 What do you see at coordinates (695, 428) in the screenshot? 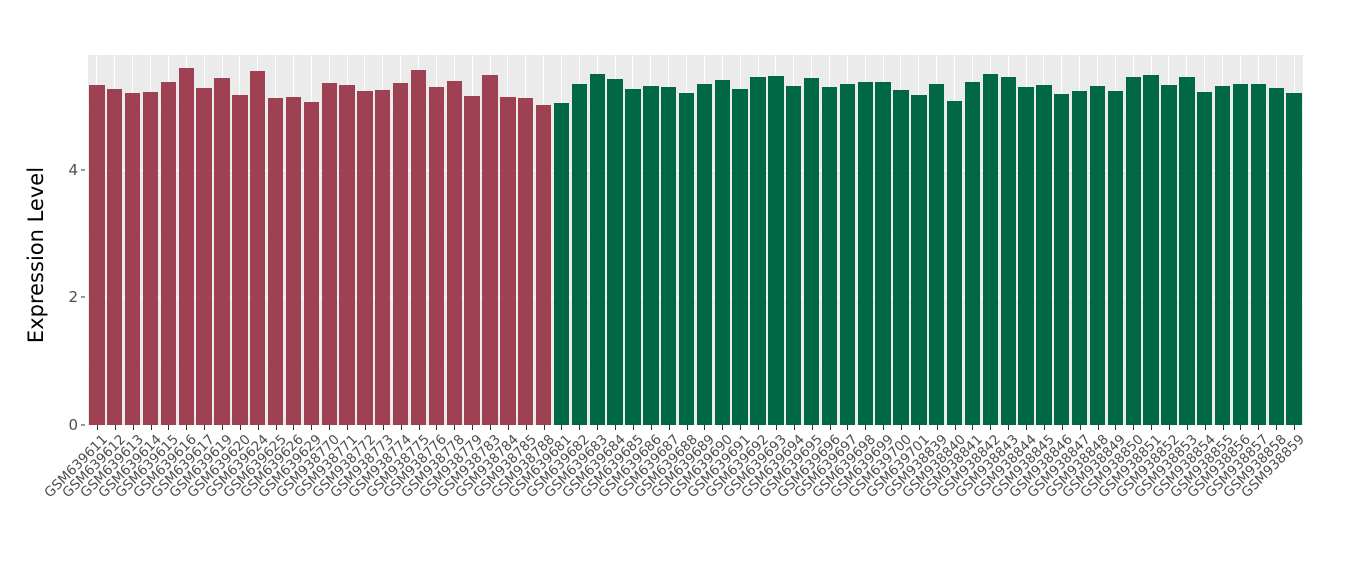
I see `x-axis-tick-marks` at bounding box center [695, 428].